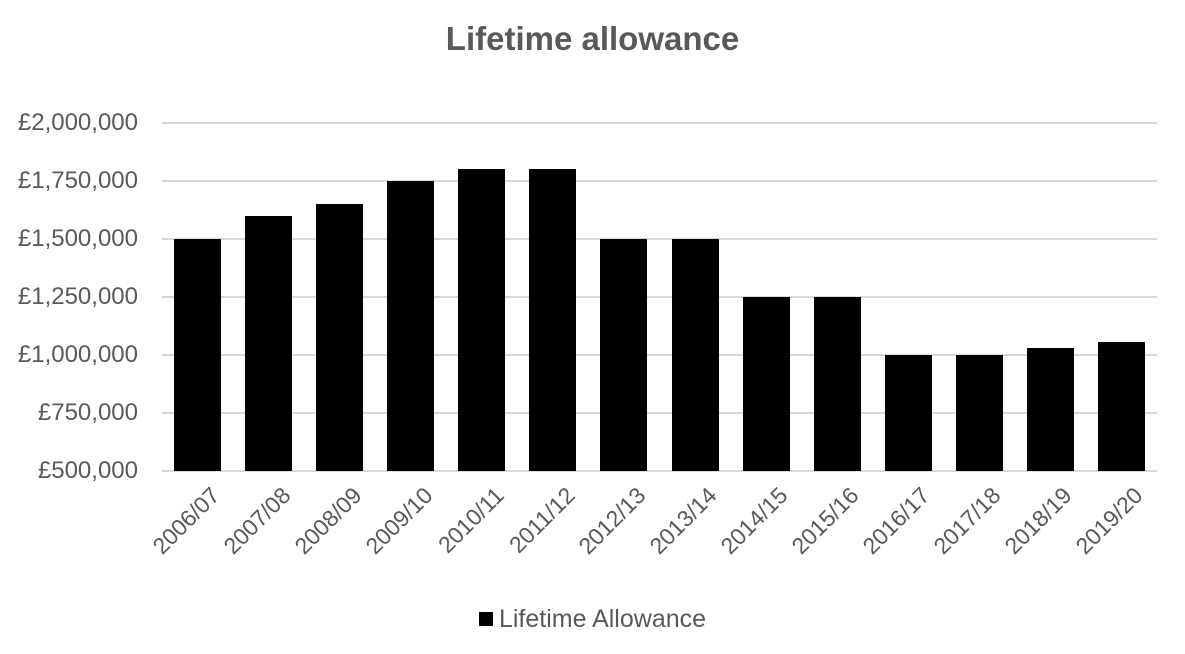 The width and height of the screenshot is (1185, 654). I want to click on legend-swatch, so click(485, 619).